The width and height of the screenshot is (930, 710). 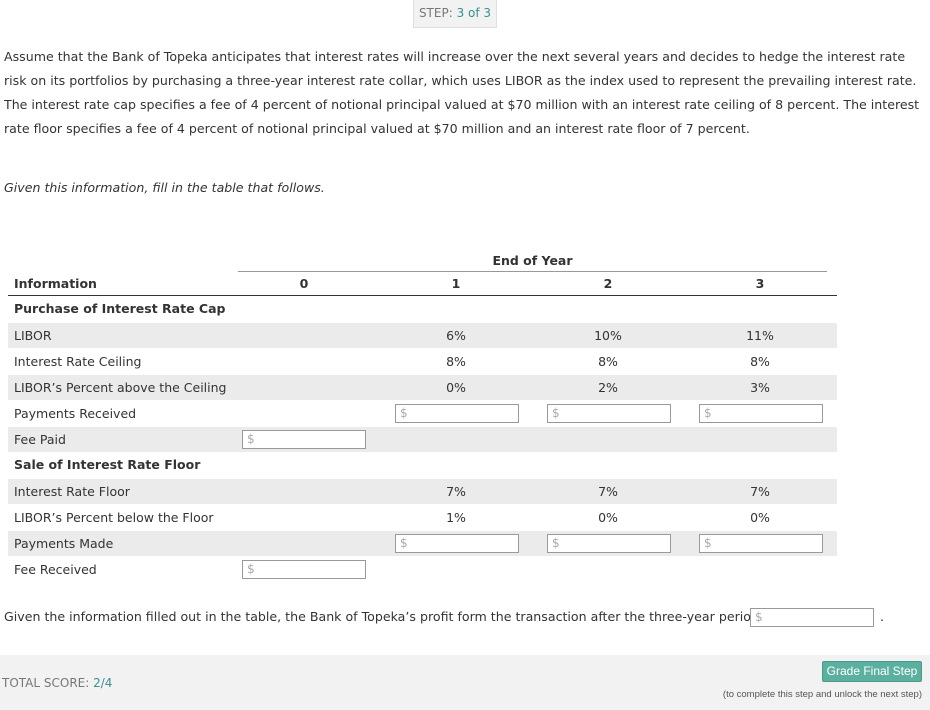 What do you see at coordinates (55, 569) in the screenshot?
I see `row-label: Fee Received` at bounding box center [55, 569].